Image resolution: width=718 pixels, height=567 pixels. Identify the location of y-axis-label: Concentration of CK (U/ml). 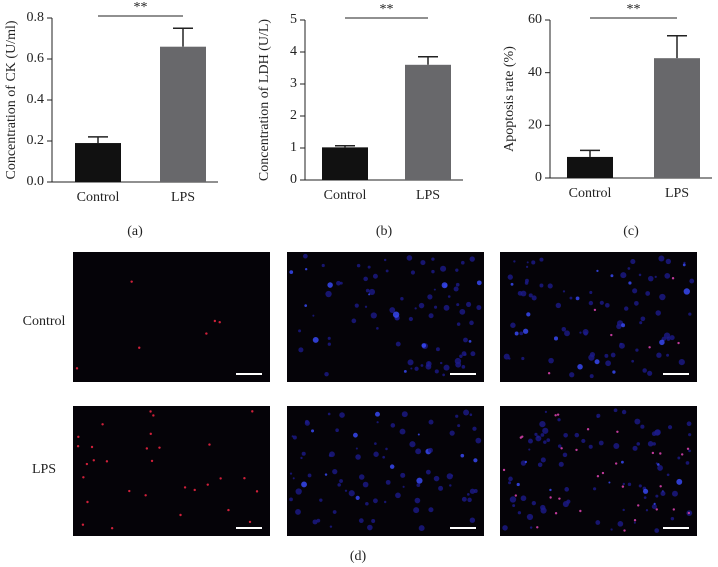
(11, 99).